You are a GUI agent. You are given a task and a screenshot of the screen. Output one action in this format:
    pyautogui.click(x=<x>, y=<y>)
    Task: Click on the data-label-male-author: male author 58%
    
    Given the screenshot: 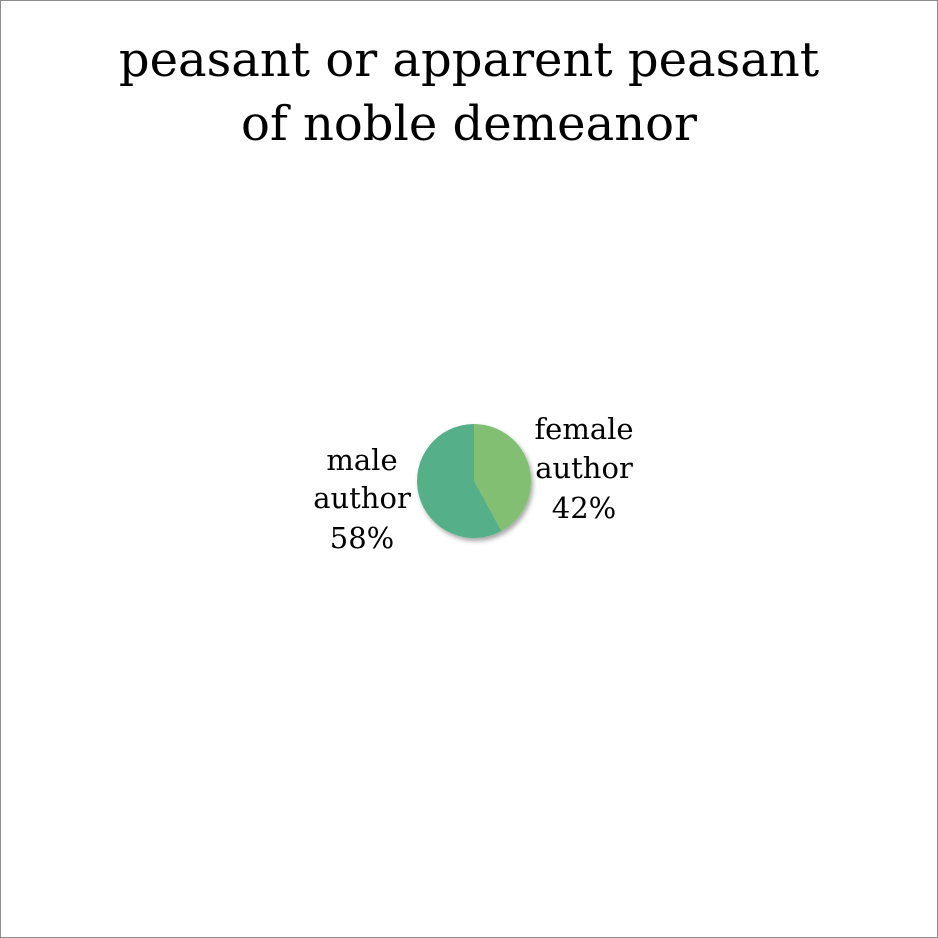 What is the action you would take?
    pyautogui.click(x=362, y=499)
    